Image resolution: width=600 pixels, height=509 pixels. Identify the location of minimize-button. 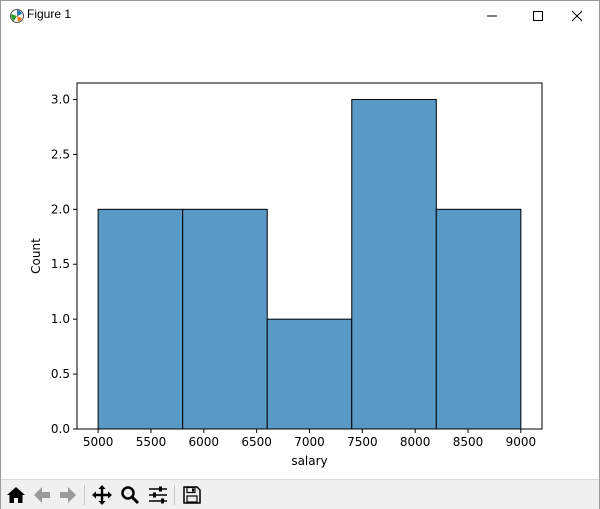
(492, 16).